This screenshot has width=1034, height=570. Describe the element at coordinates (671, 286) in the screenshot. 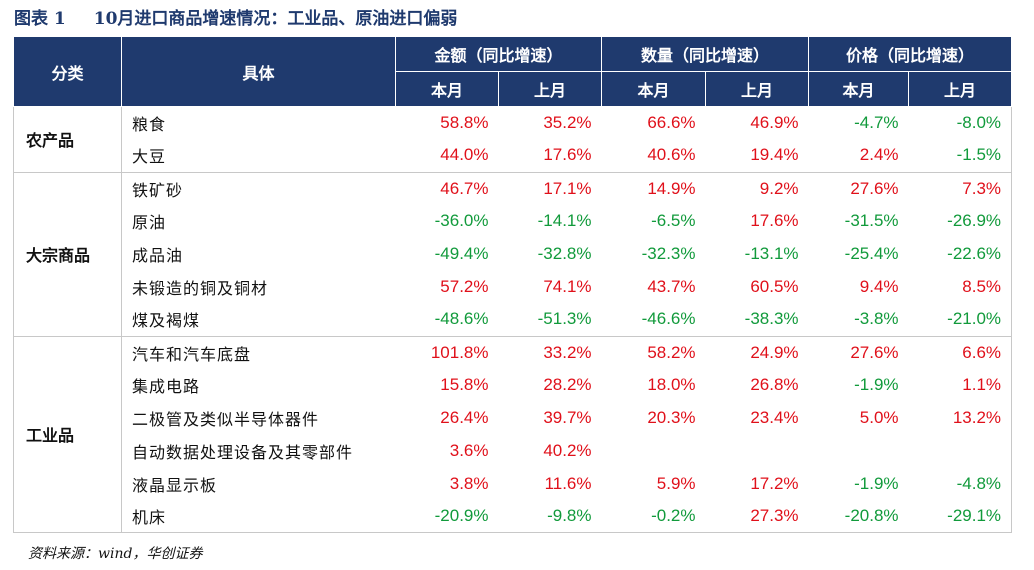

I see `value-cell: 43.7%` at that location.